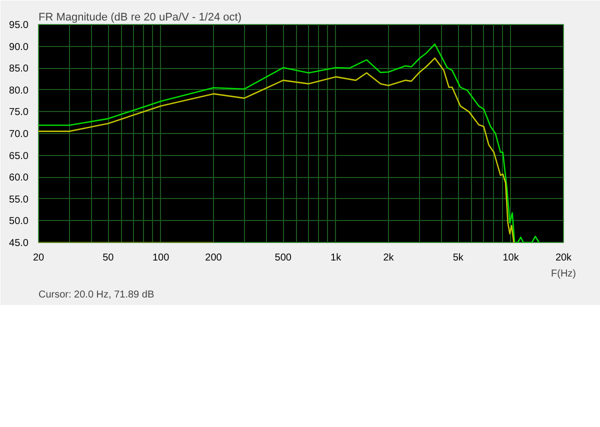 Image resolution: width=600 pixels, height=427 pixels. What do you see at coordinates (19, 178) in the screenshot?
I see `y-tick-label: 60.0` at bounding box center [19, 178].